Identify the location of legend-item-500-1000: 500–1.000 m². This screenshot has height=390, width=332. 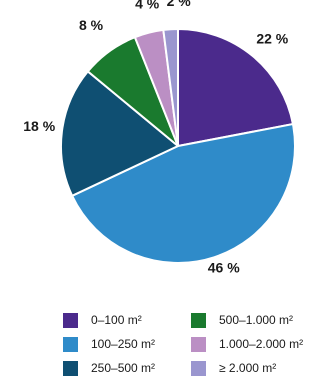
(258, 320).